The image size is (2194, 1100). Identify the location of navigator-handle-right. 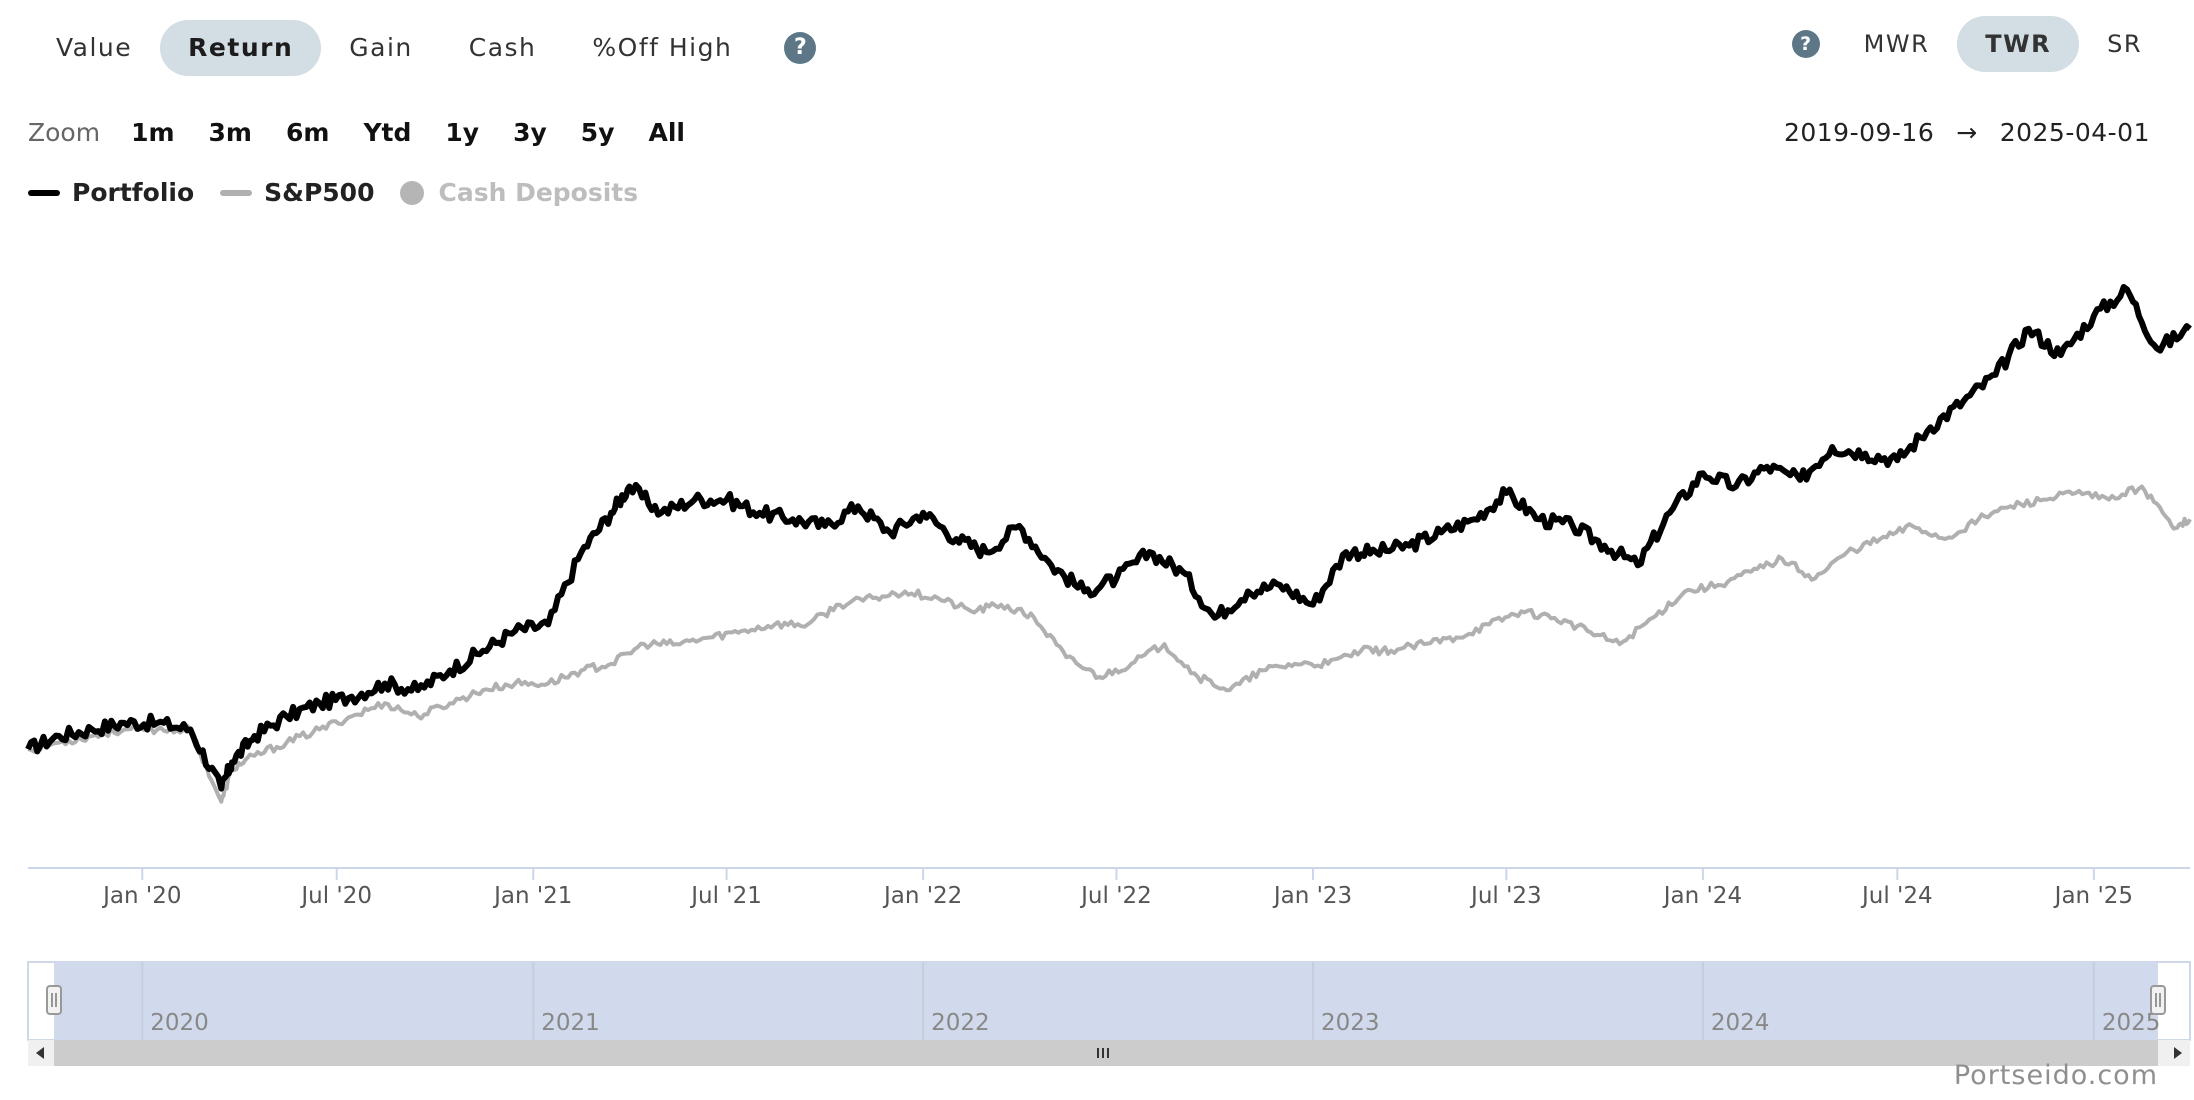
(2158, 1000).